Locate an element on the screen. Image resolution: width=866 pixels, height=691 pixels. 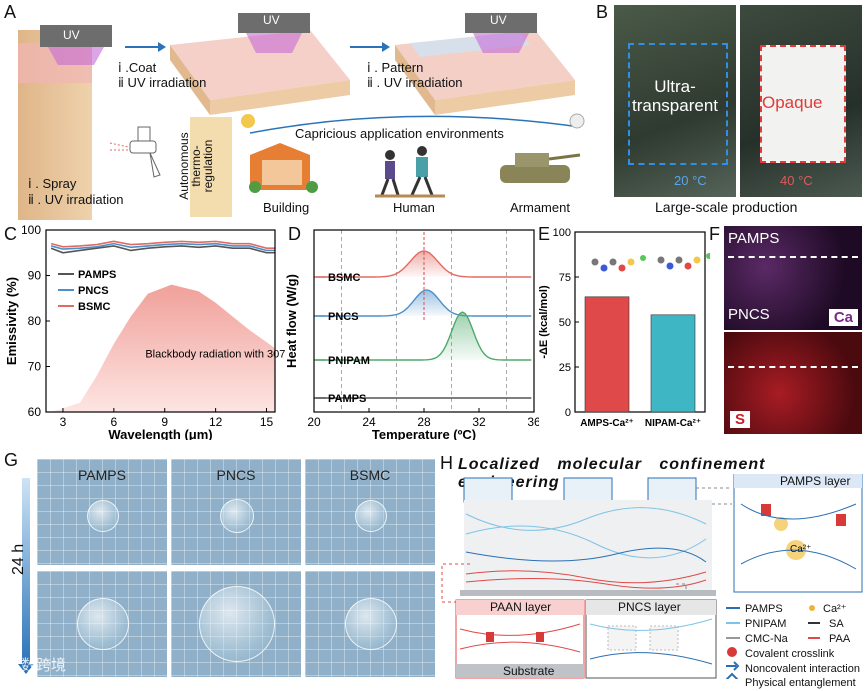
ultra-transparent-text: Ultra- is located at coordinates (675, 86).